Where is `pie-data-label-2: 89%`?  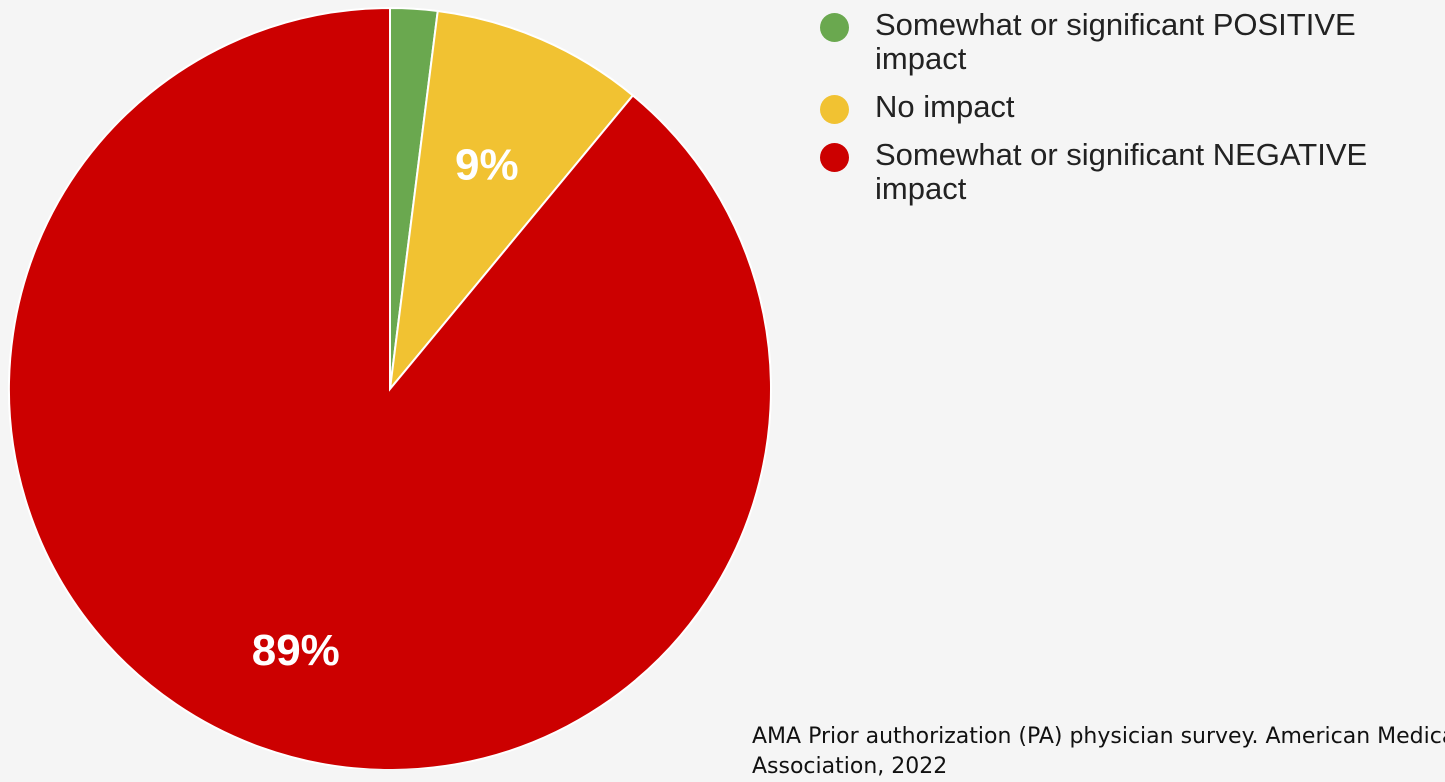
pie-data-label-2: 89% is located at coordinates (296, 650).